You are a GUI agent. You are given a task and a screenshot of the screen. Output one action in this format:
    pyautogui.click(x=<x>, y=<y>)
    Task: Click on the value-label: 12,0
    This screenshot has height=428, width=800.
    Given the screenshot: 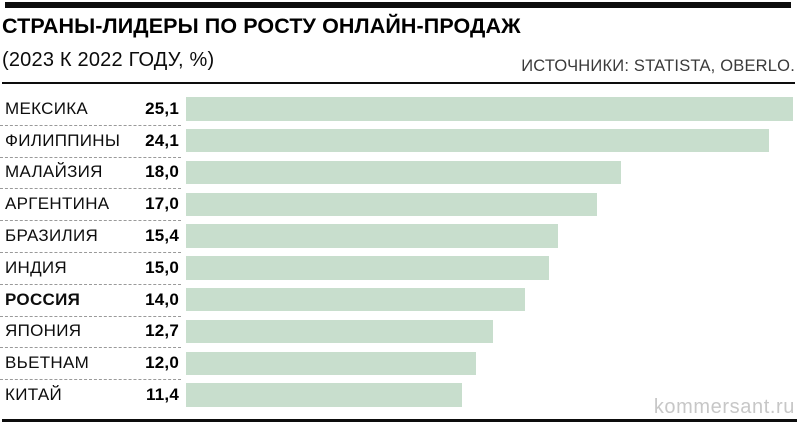 What is the action you would take?
    pyautogui.click(x=162, y=363)
    